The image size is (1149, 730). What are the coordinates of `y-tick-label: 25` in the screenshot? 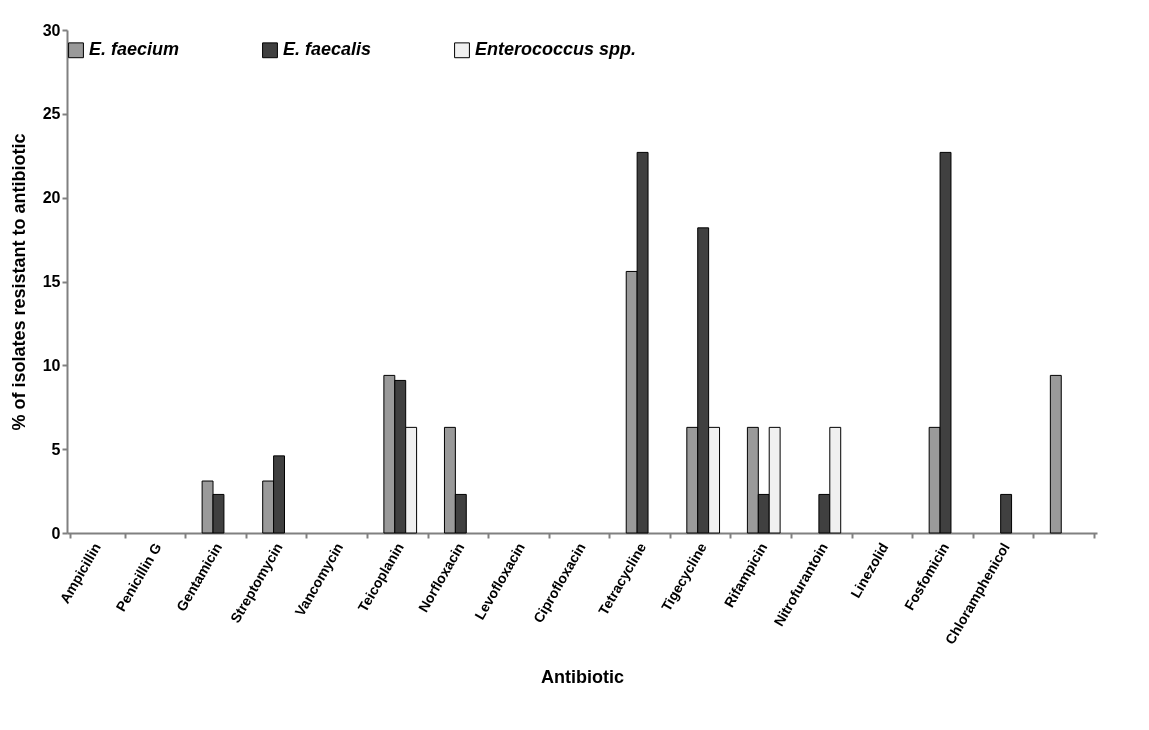 It's located at (51, 114).